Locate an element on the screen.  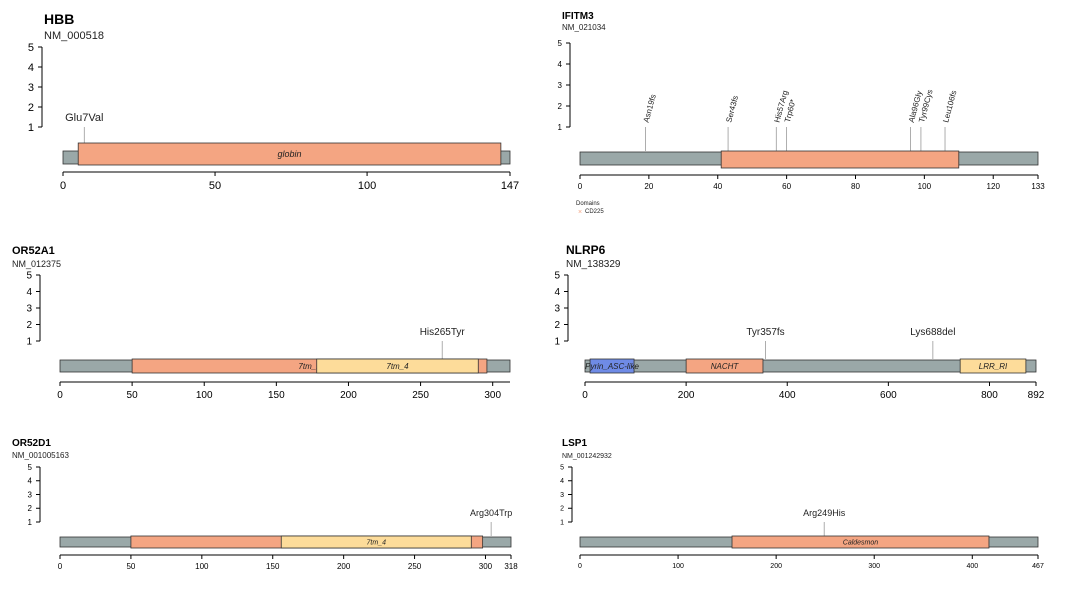
x-tick-label: 40 is located at coordinates (717, 186).